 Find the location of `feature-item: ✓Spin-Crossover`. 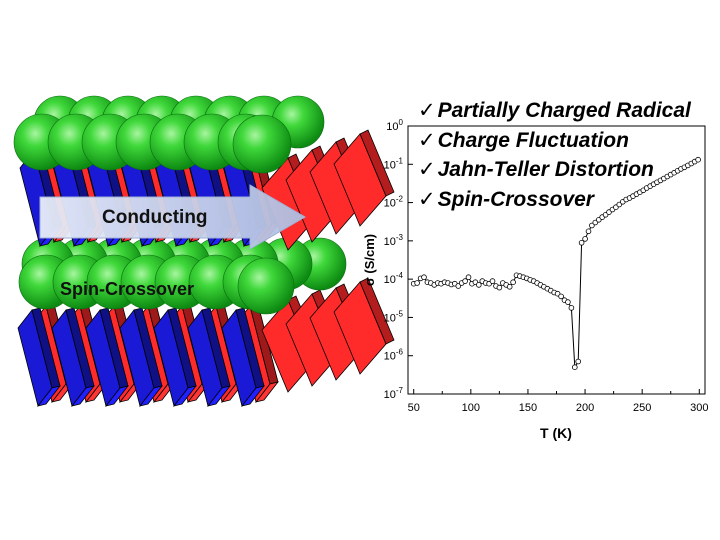

feature-item: ✓Spin-Crossover is located at coordinates (554, 200).